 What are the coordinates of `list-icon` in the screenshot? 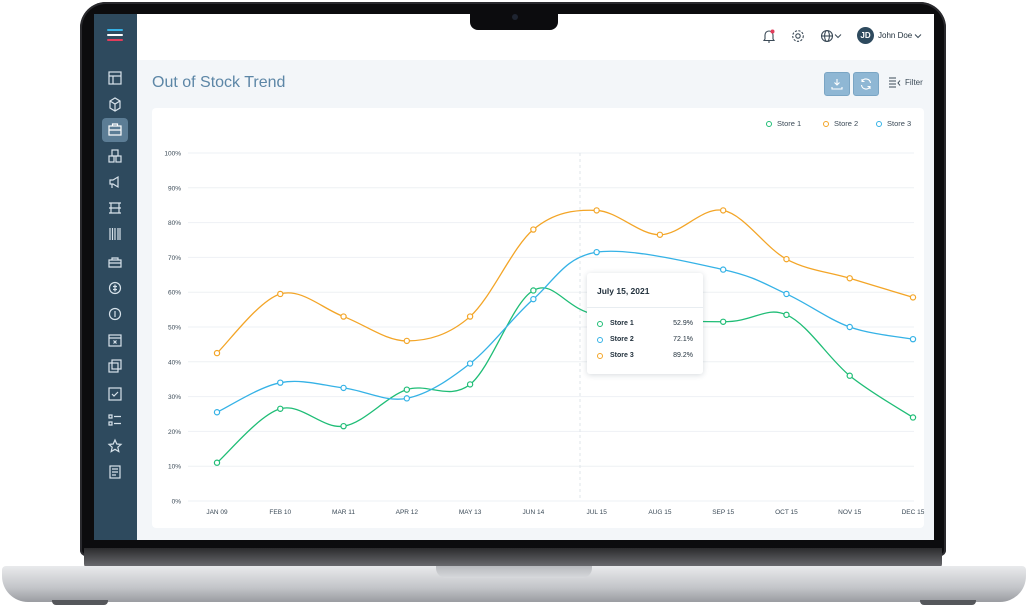 It's located at (115, 420).